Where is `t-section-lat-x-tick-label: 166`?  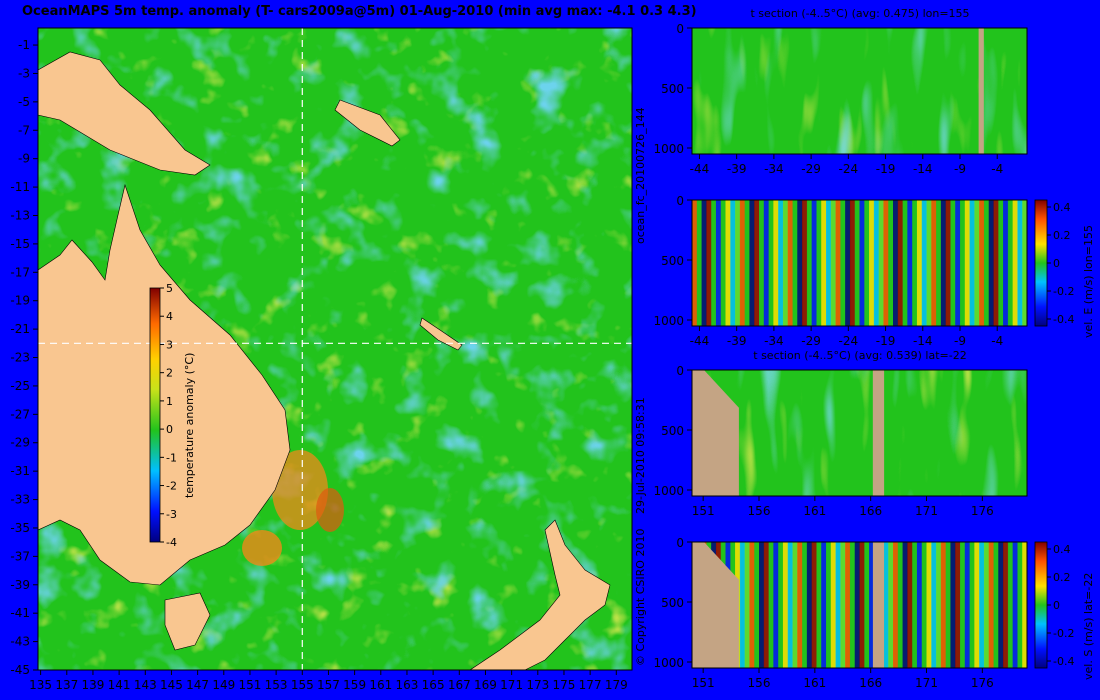
t-section-lat-x-tick-label: 166 is located at coordinates (870, 511).